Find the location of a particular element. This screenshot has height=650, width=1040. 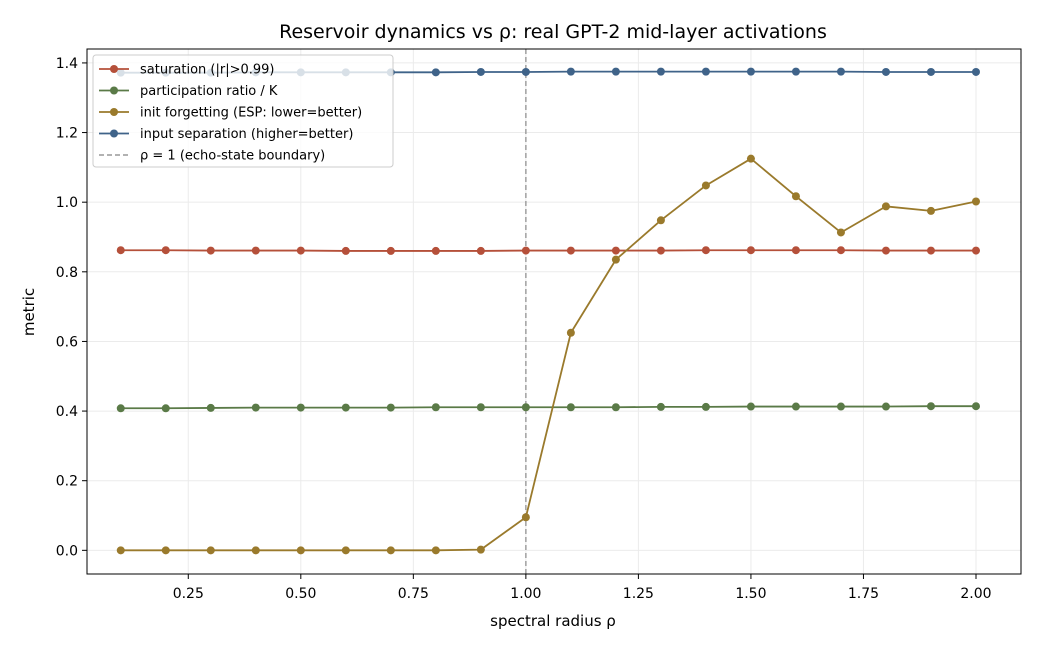

legend-box is located at coordinates (243, 111).